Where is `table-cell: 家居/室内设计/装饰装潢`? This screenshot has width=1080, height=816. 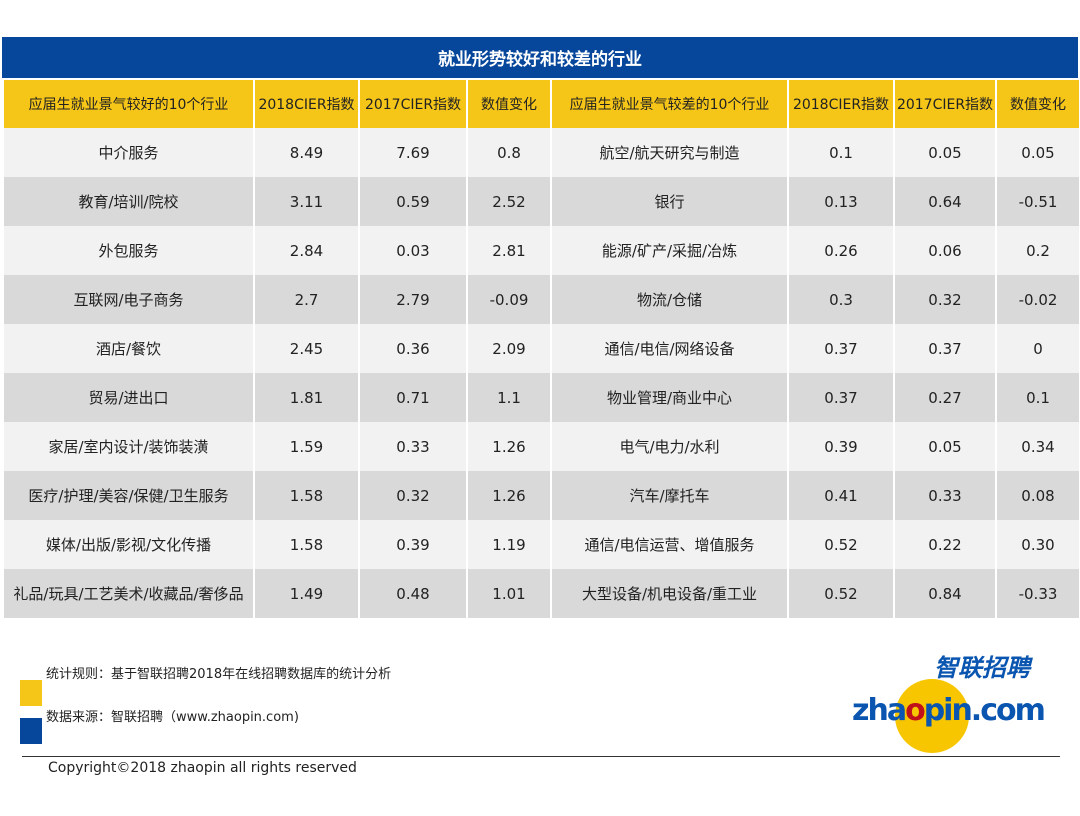 table-cell: 家居/室内设计/装饰装潢 is located at coordinates (128, 446).